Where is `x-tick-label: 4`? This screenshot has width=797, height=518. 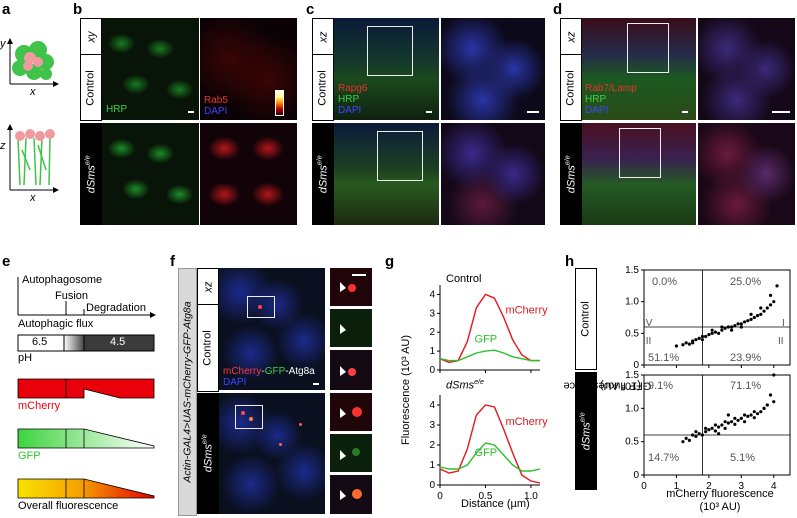
x-tick-label: 4 is located at coordinates (774, 485).